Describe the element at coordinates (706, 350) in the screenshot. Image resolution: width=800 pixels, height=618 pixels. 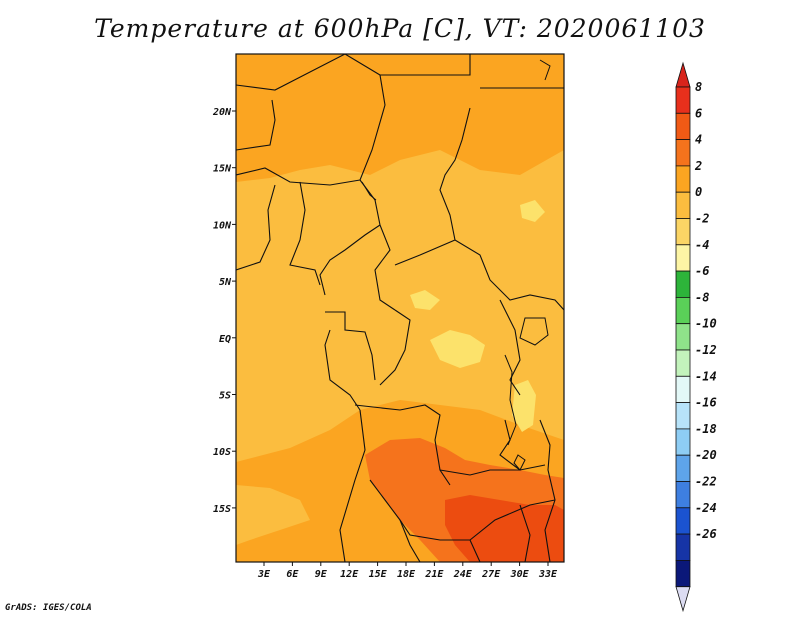
I see `colorbar-label: -12` at that location.